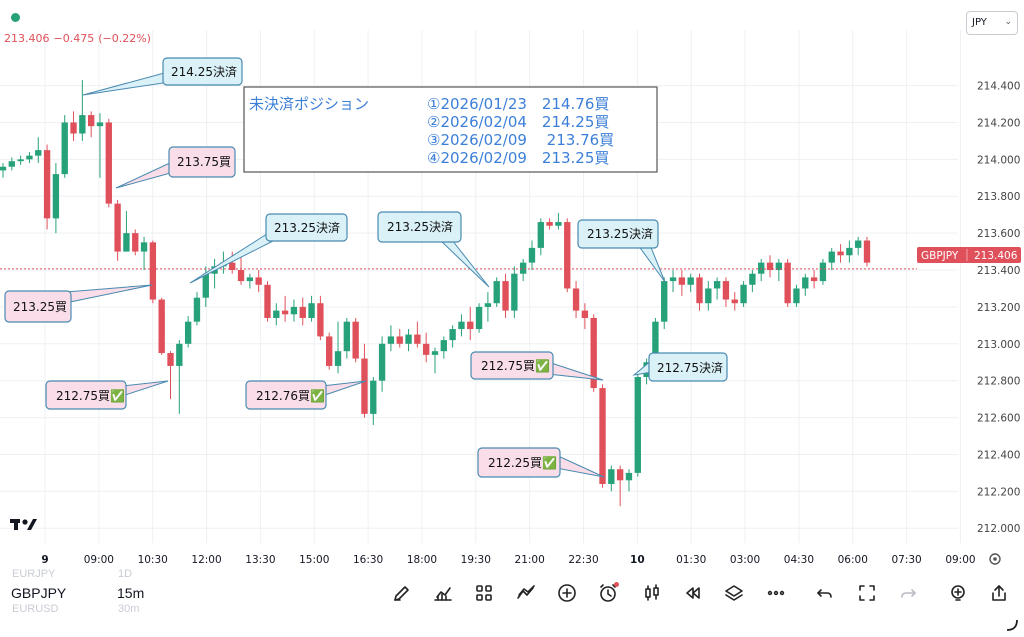  I want to click on x-tick-label: 21:00, so click(530, 560).